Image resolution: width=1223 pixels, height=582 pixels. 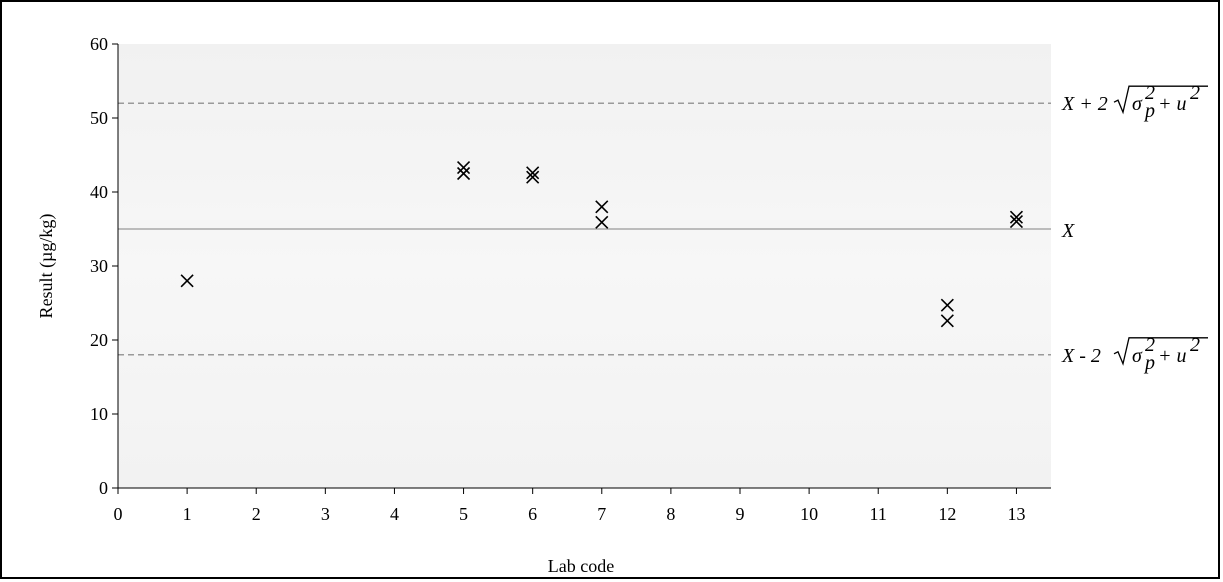 I want to click on x-tick-label: 2, so click(x=256, y=514).